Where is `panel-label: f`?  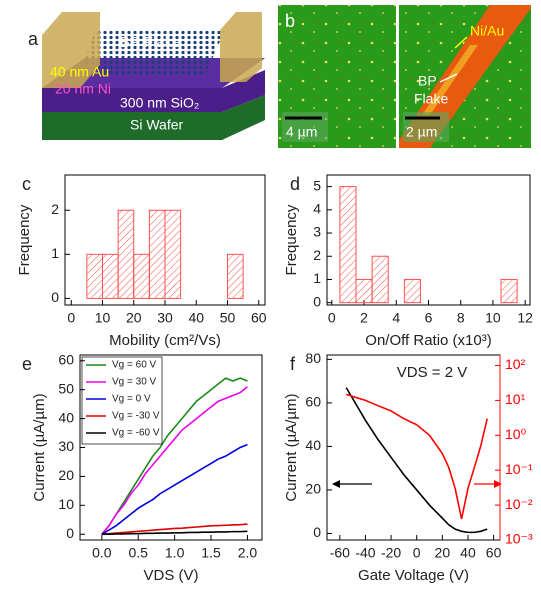
panel-label: f is located at coordinates (293, 364).